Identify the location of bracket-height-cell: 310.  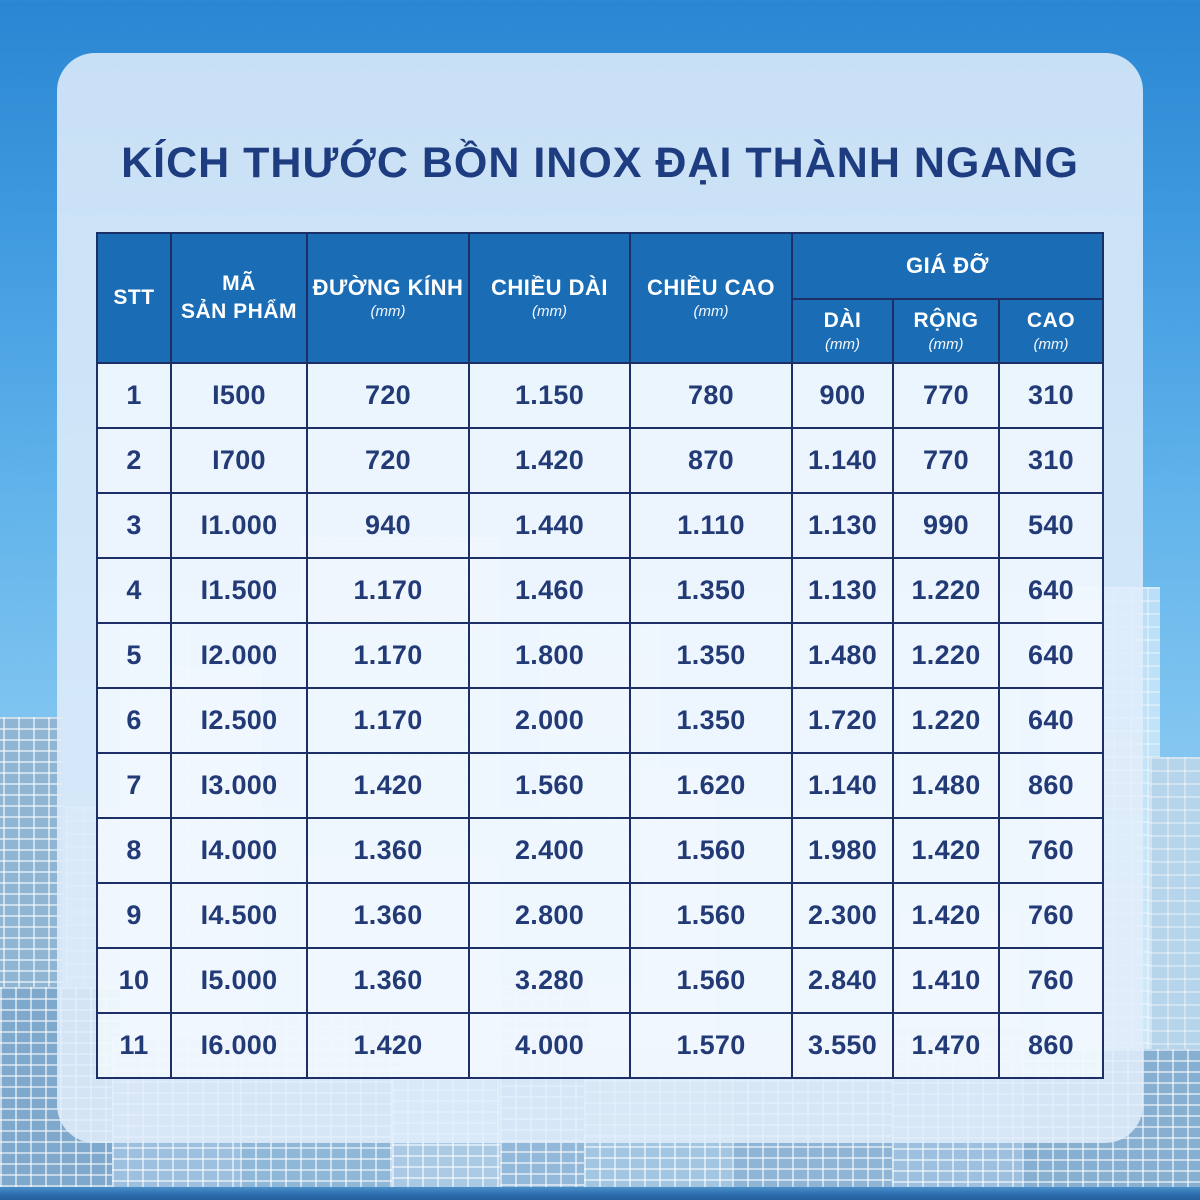
(1051, 395).